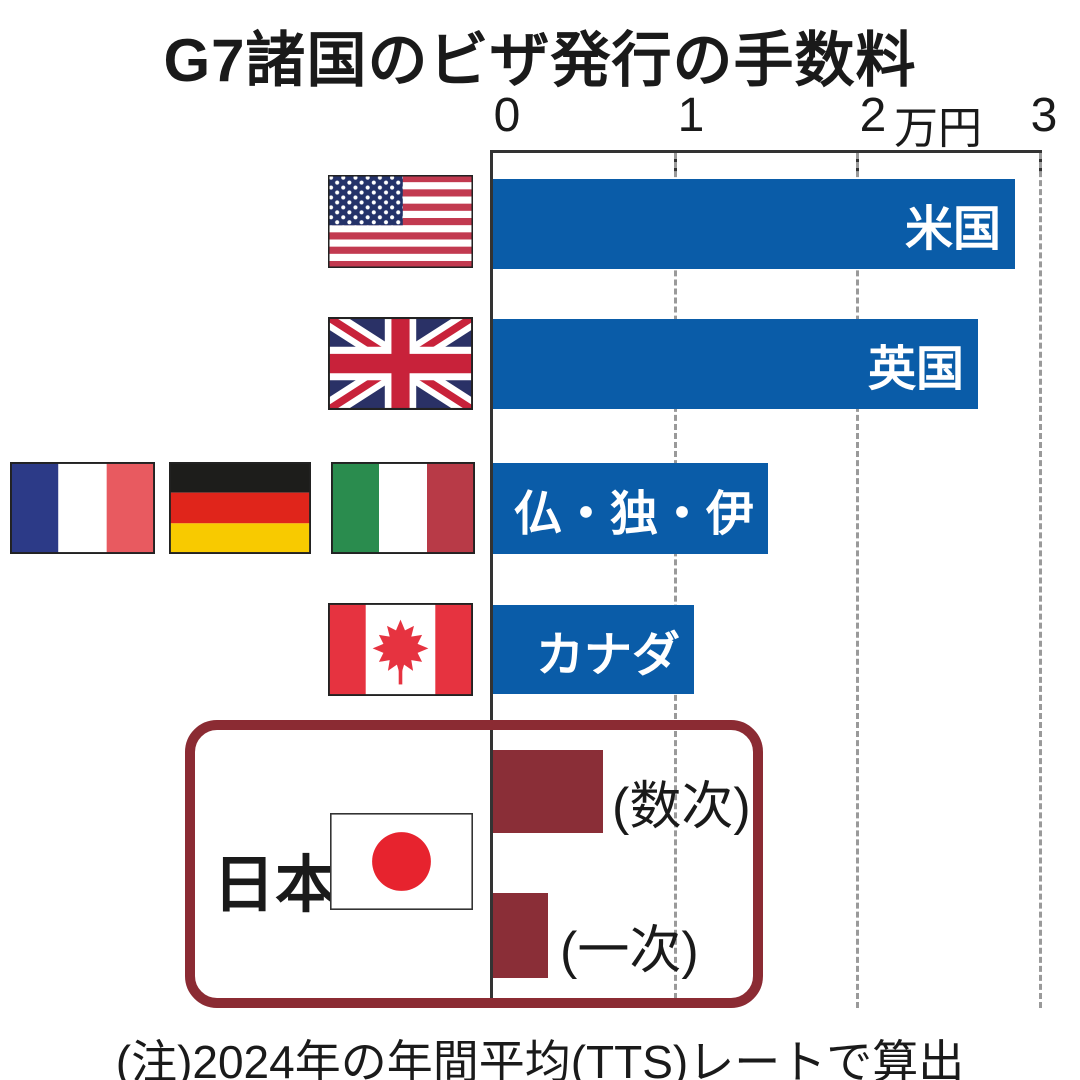 The height and width of the screenshot is (1080, 1080). I want to click on japan-highlight-box, so click(474, 864).